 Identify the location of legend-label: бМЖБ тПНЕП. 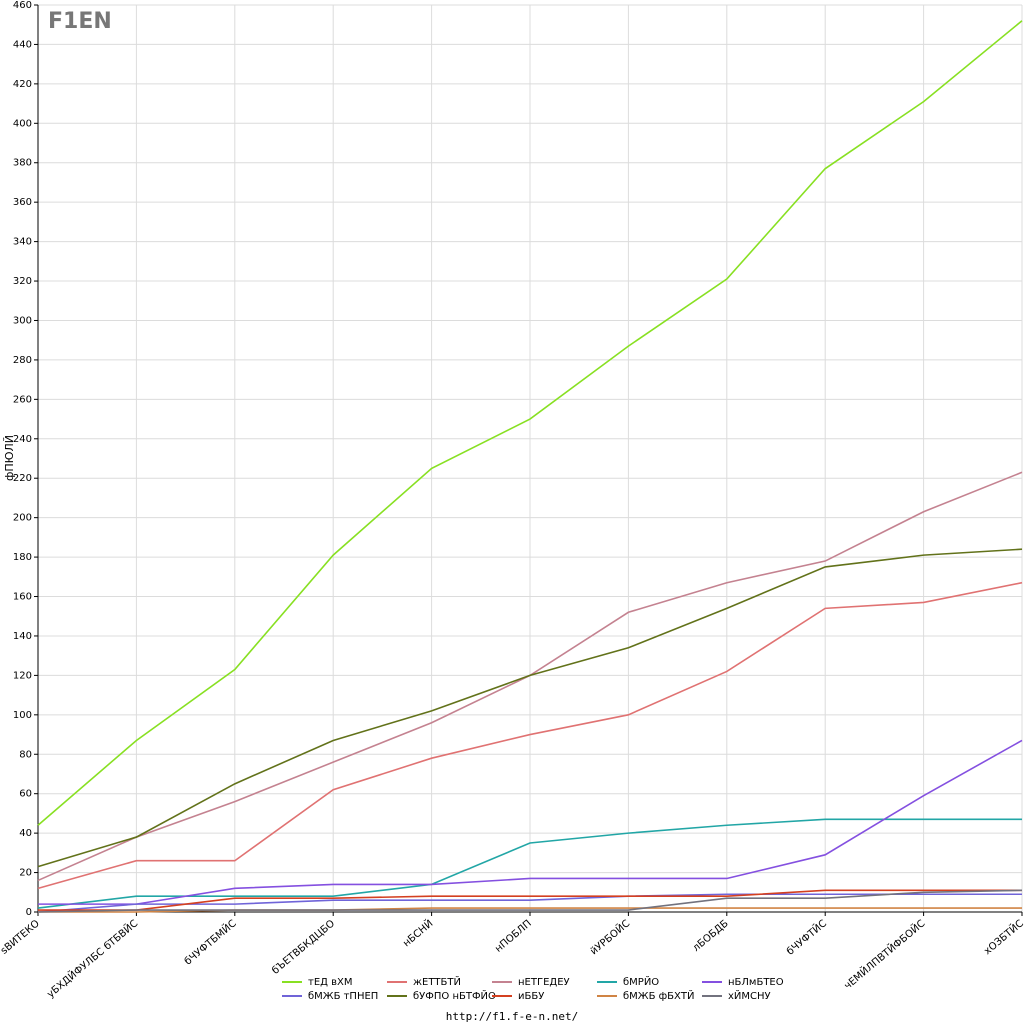
(343, 996).